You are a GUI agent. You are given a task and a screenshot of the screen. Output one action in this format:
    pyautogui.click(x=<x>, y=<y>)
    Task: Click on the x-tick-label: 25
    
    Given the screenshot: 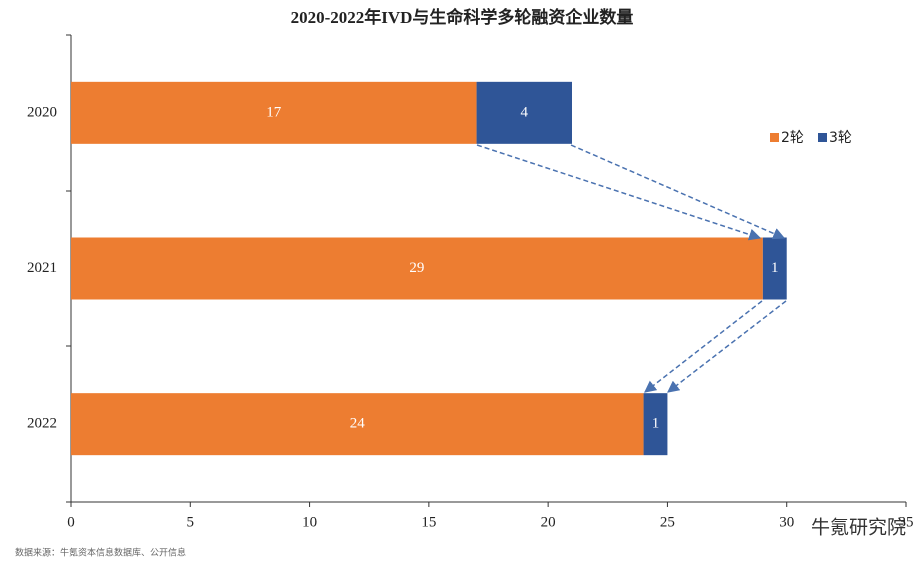 What is the action you would take?
    pyautogui.click(x=667, y=522)
    